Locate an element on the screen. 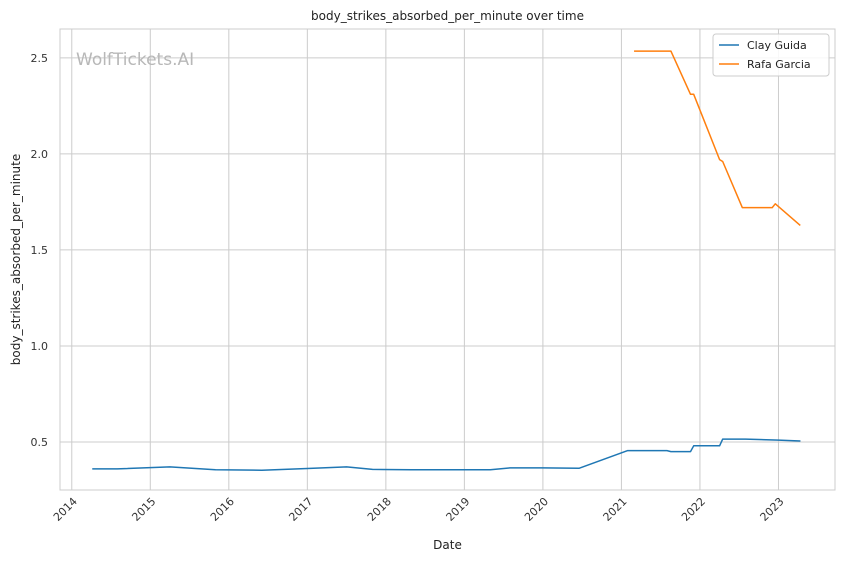  x-tick-label: 2015 is located at coordinates (143, 509).